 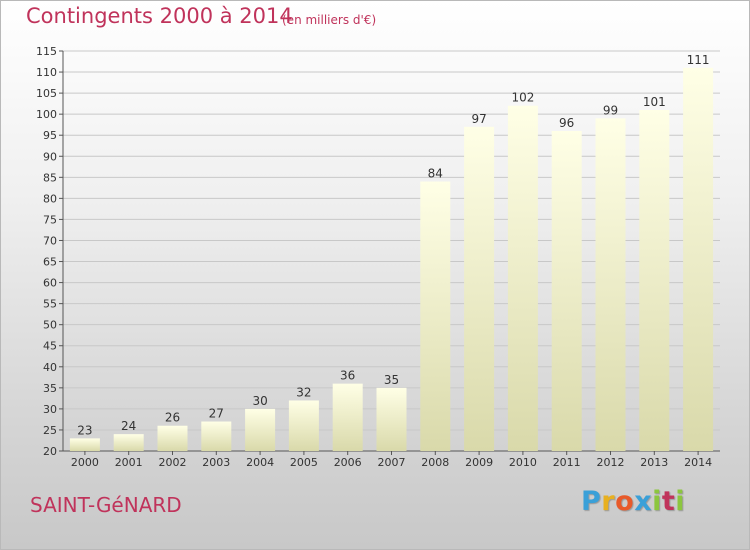 What do you see at coordinates (50, 325) in the screenshot?
I see `y-tick-label: 50` at bounding box center [50, 325].